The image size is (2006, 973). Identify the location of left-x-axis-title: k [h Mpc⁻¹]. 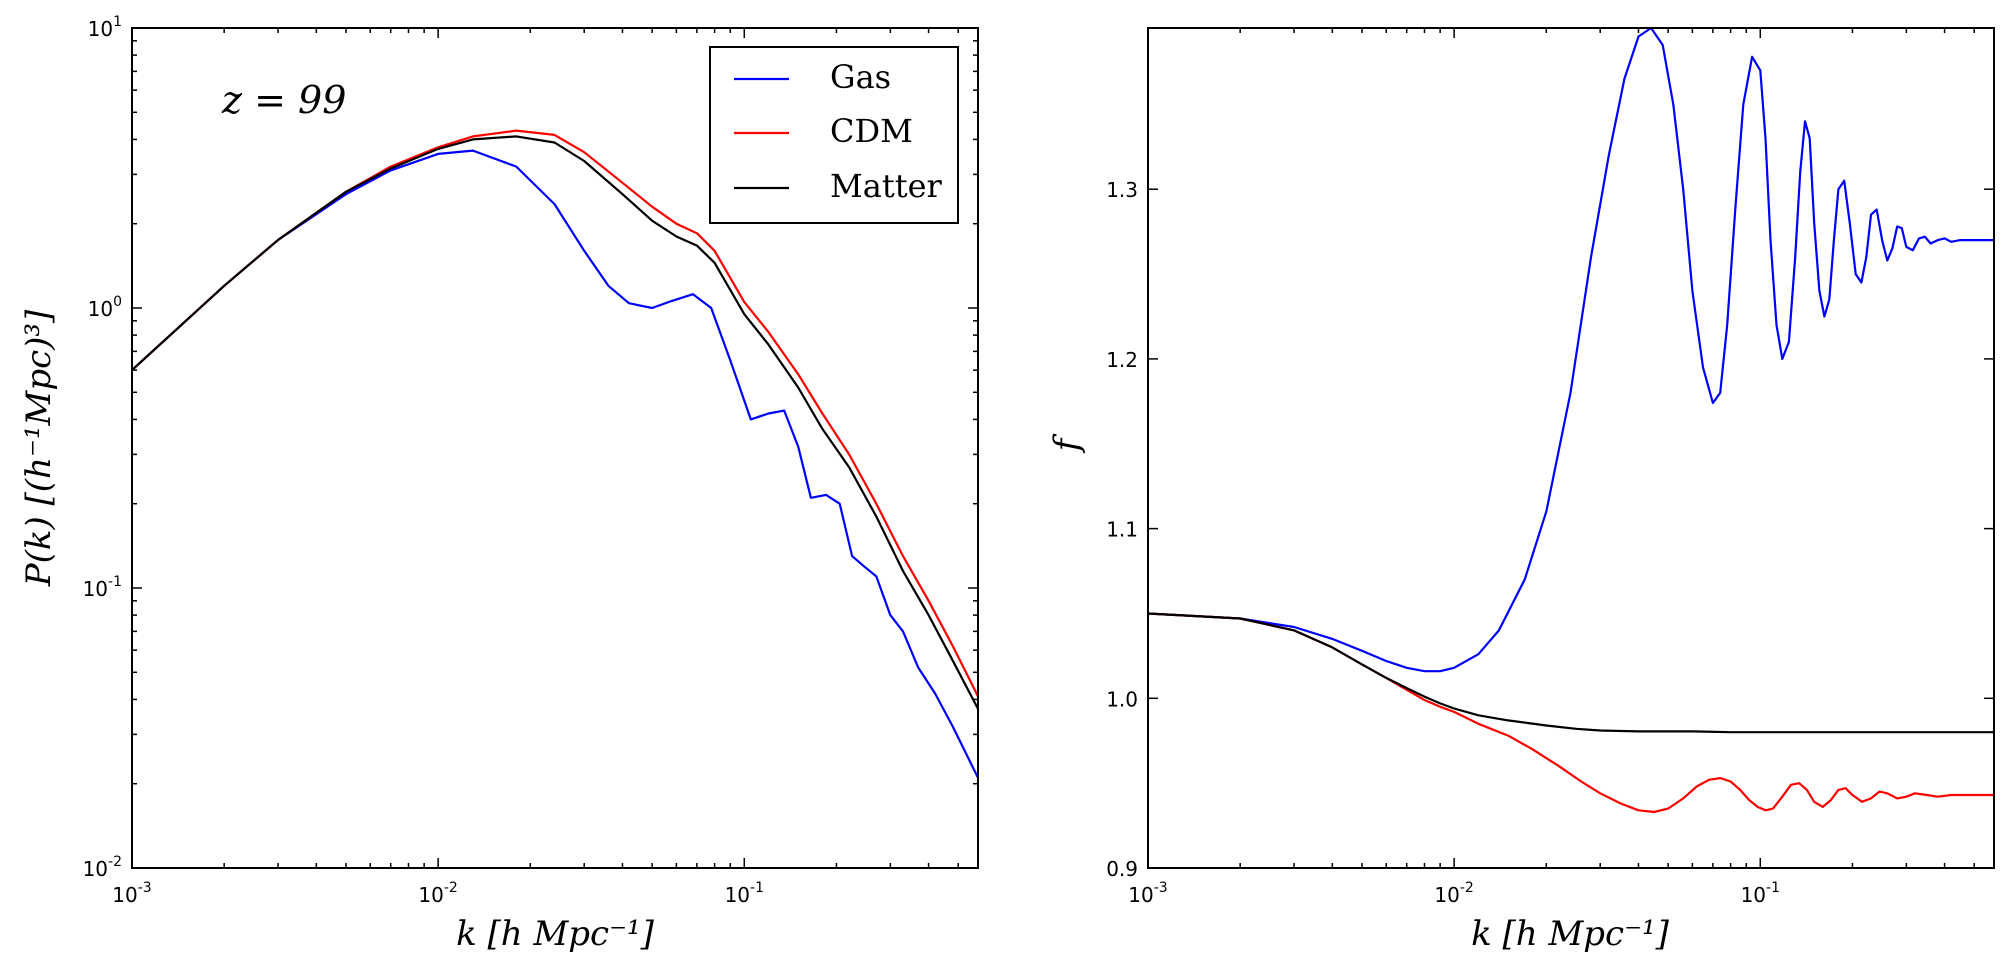
(555, 934).